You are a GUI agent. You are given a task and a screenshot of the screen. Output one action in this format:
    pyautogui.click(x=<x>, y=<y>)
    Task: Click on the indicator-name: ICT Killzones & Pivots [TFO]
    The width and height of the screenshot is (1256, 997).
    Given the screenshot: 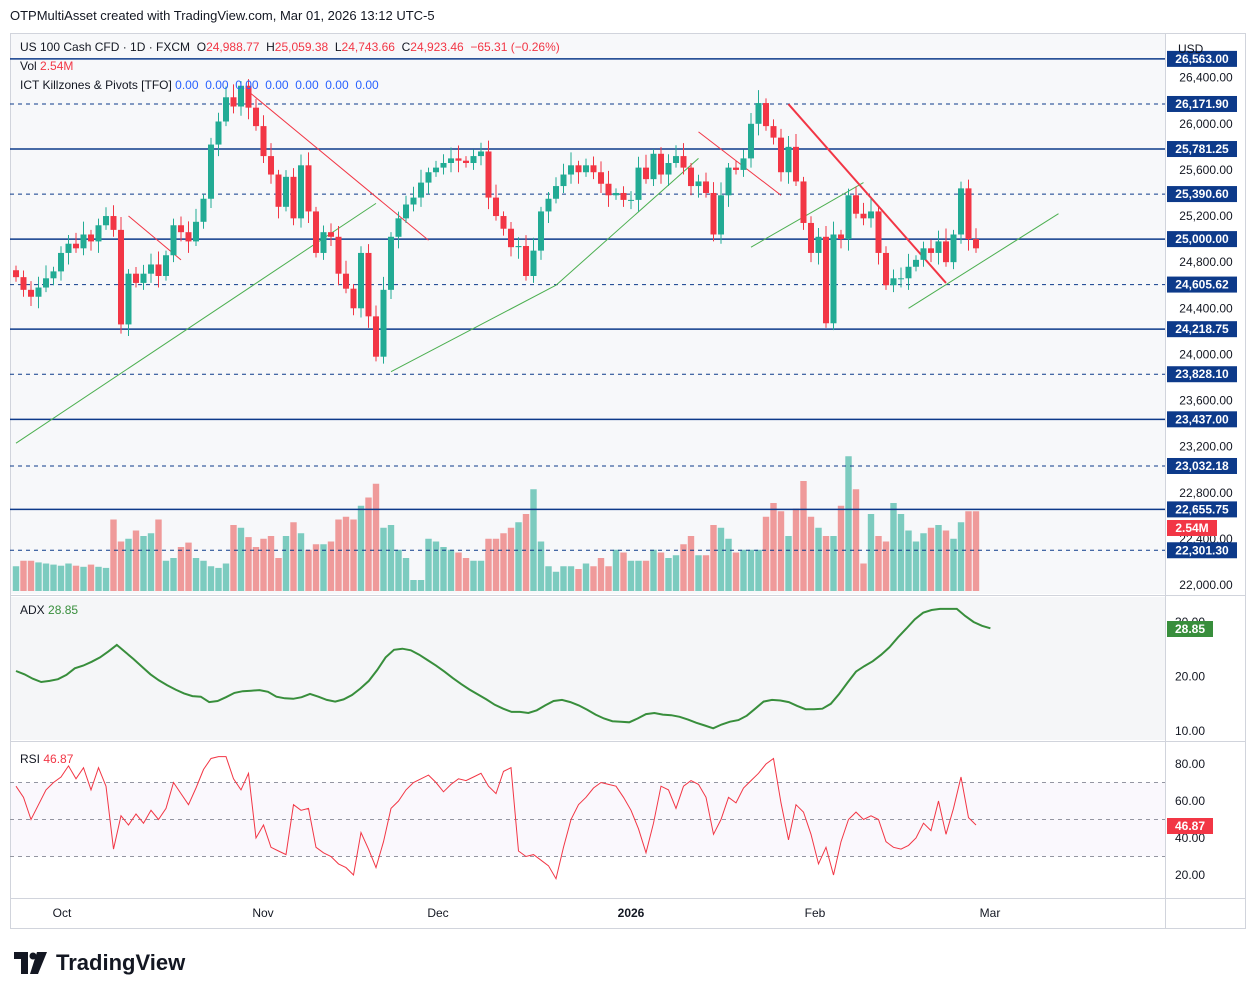 What is the action you would take?
    pyautogui.click(x=96, y=85)
    